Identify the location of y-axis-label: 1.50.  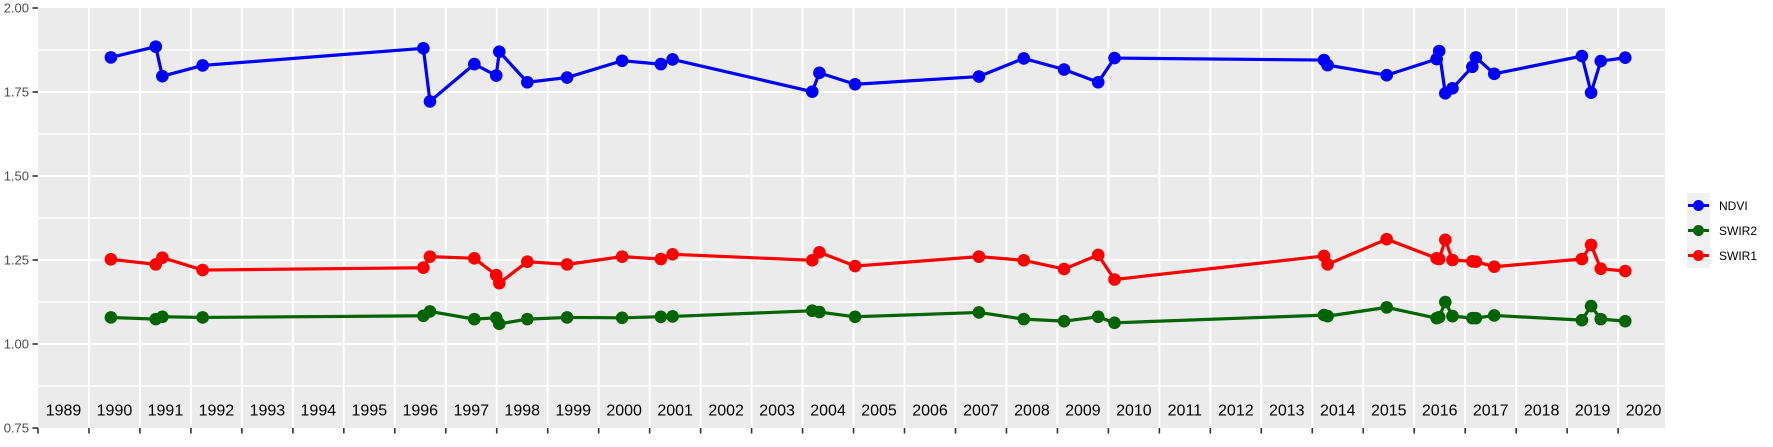
(16, 176).